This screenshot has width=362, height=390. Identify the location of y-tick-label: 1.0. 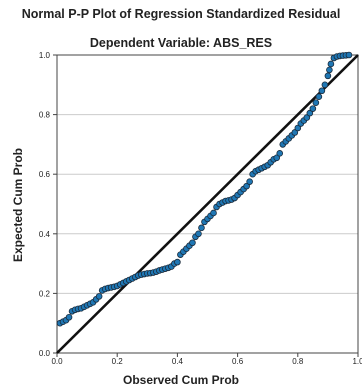
(45, 55).